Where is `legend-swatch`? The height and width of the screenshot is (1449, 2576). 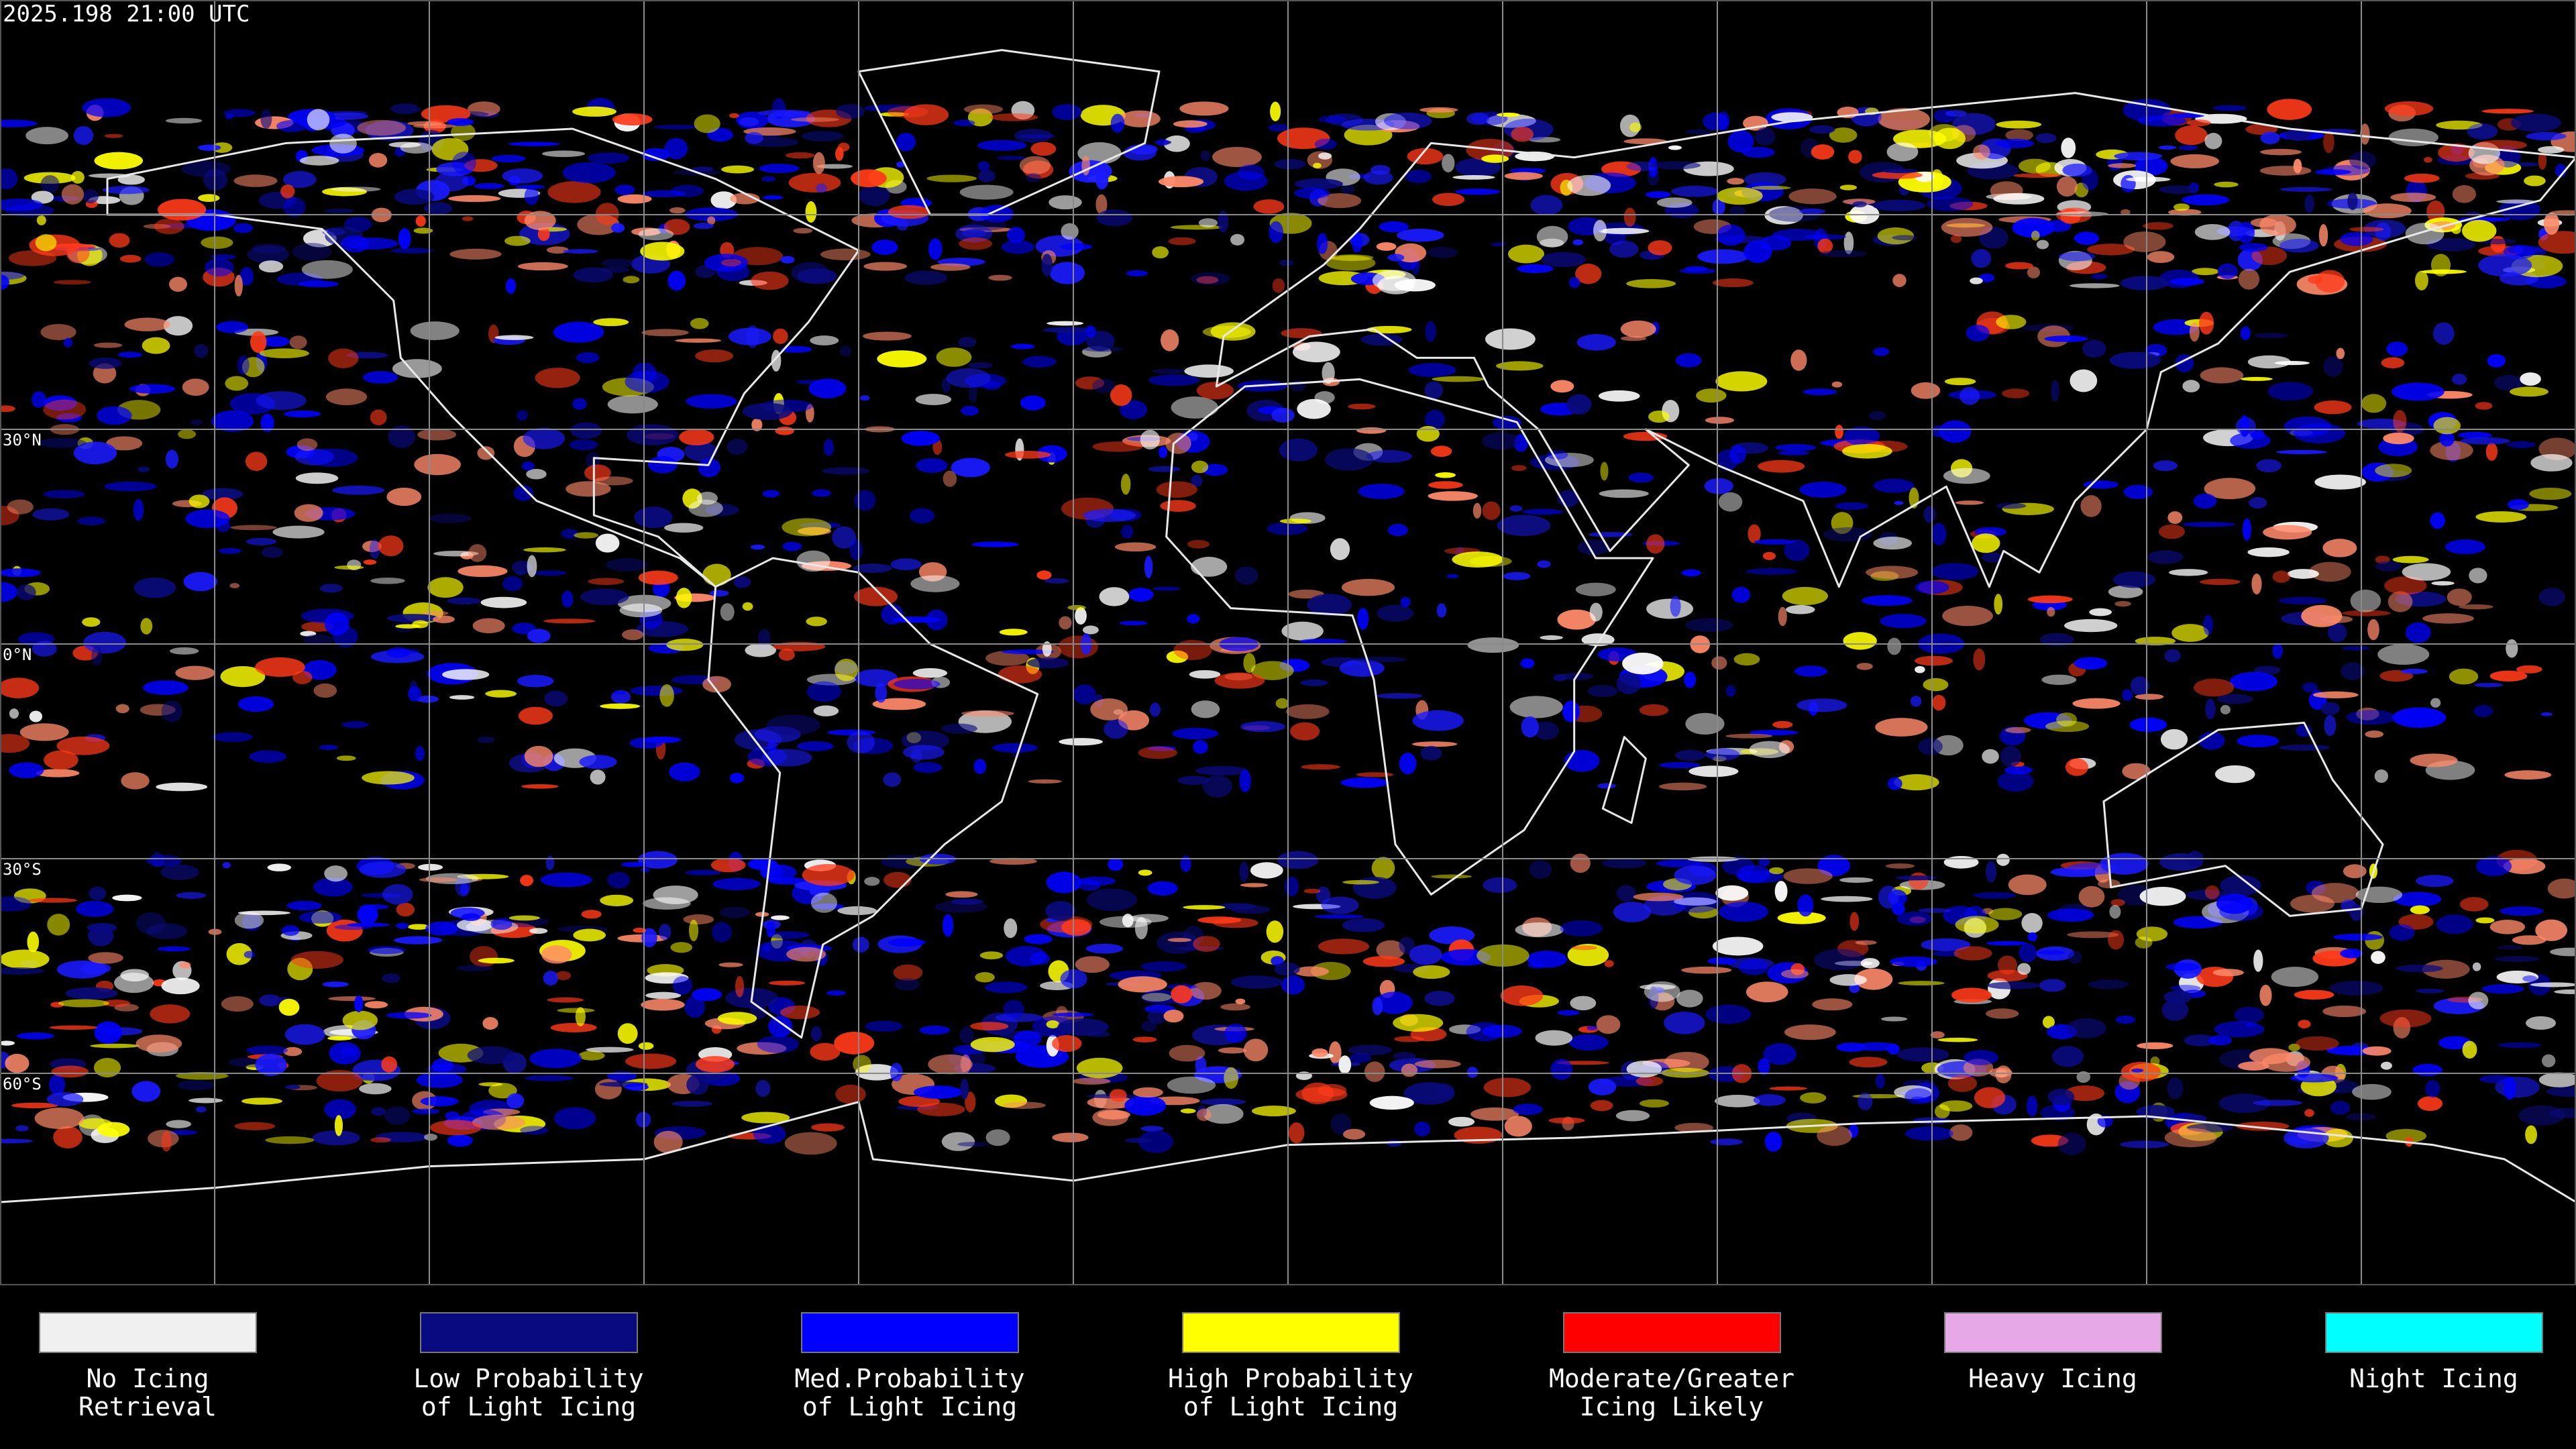 legend-swatch is located at coordinates (148, 1332).